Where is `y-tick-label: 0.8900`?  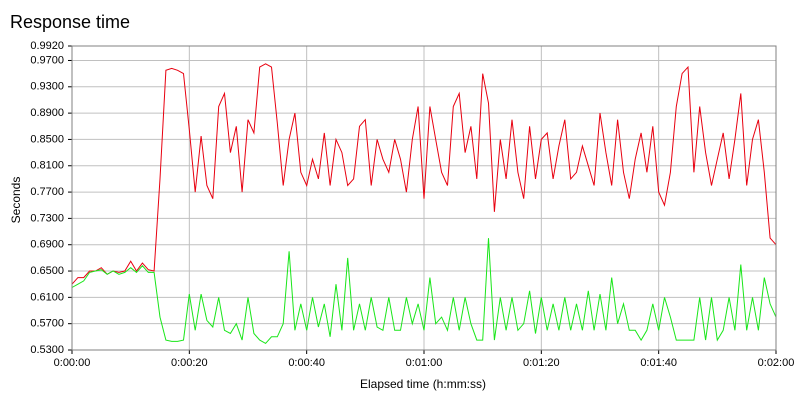
y-tick-label: 0.8900 is located at coordinates (47, 113).